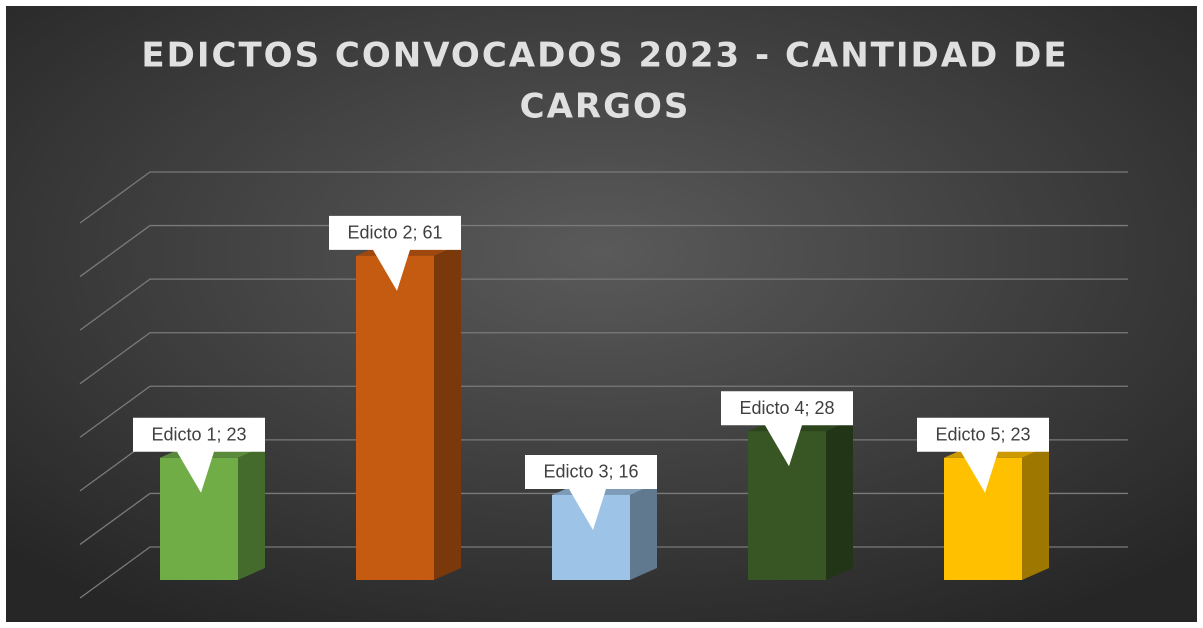  I want to click on data-label: Edicto 4; 28, so click(786, 408).